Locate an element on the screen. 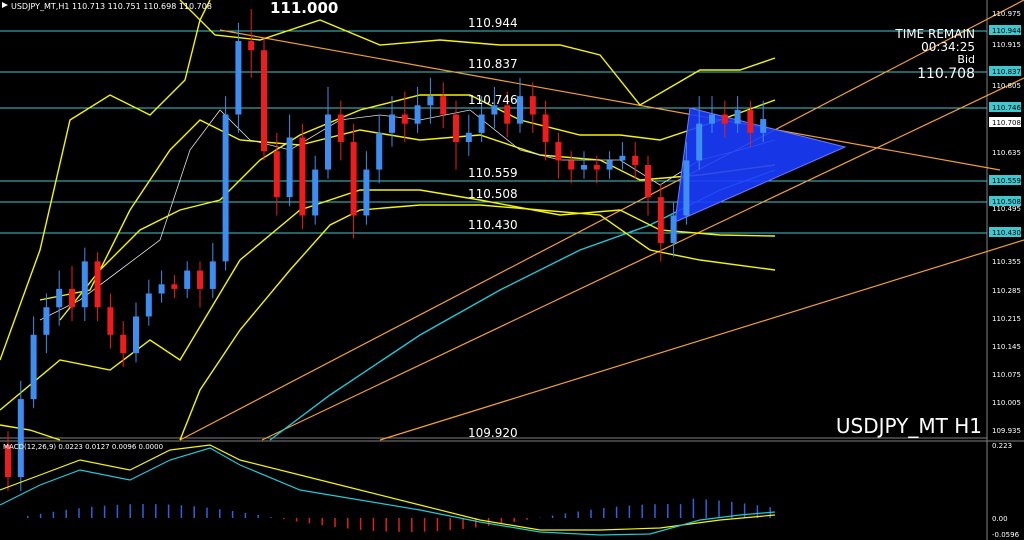 This screenshot has width=1024, height=540. level-label: 110.430 is located at coordinates (493, 225).